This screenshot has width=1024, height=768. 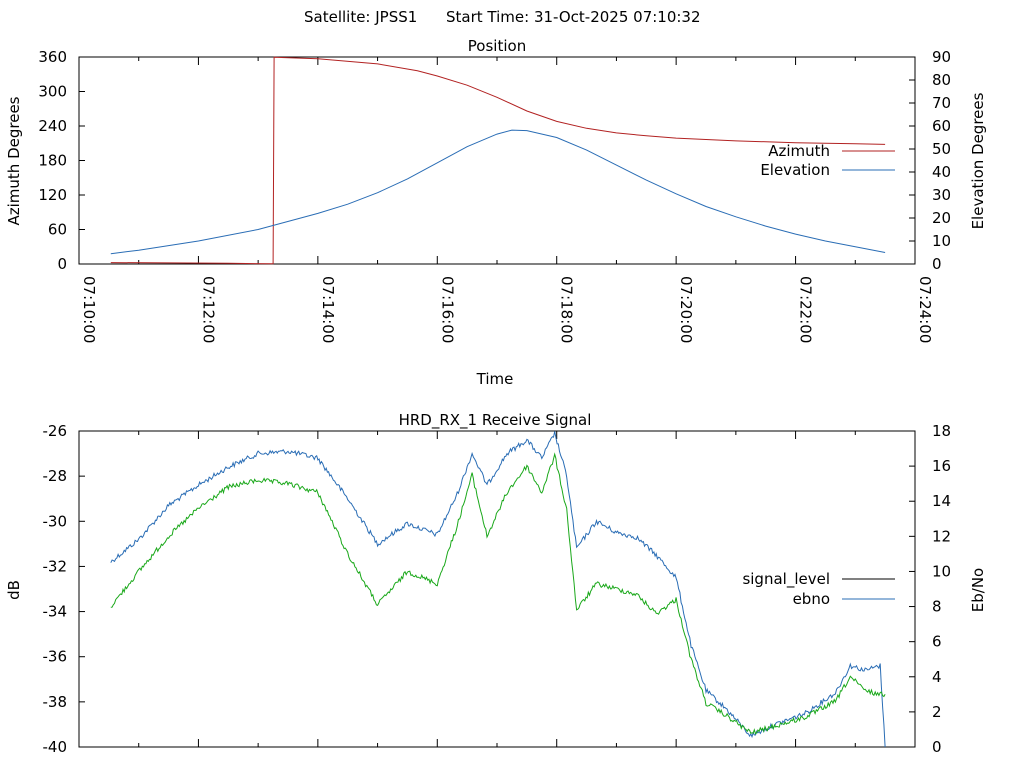 I want to click on legend-ebno-label: ebno, so click(x=811, y=599).